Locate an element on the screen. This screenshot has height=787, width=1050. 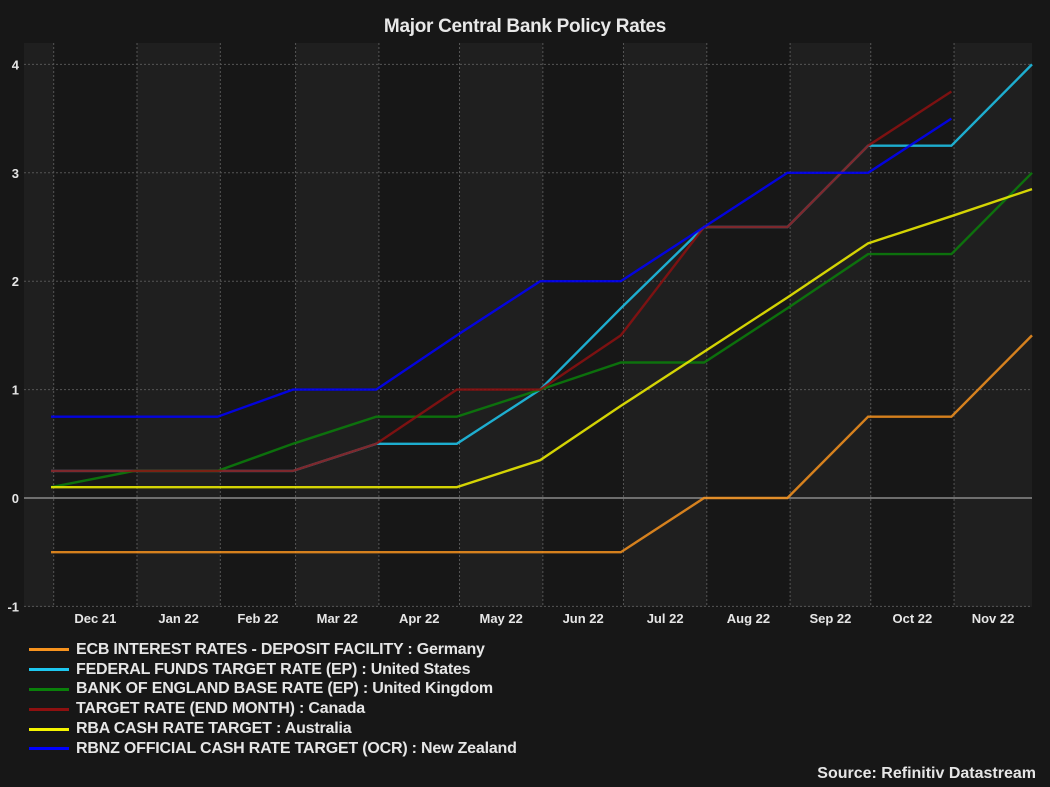
chart-title: Major Central Bank Policy Rates is located at coordinates (525, 26).